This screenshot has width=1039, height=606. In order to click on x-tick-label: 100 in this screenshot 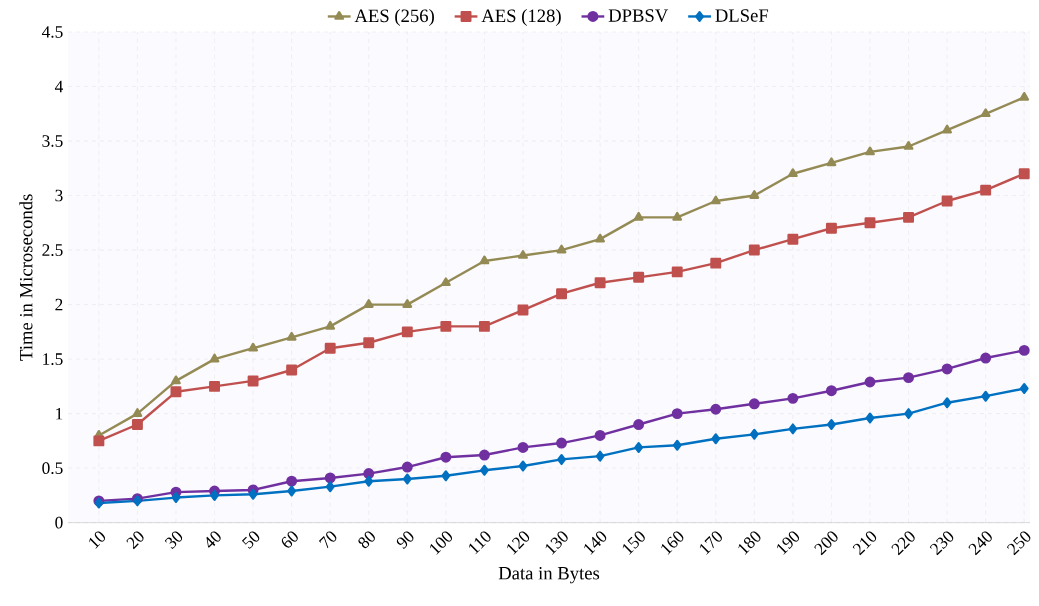, I will do `click(441, 543)`.